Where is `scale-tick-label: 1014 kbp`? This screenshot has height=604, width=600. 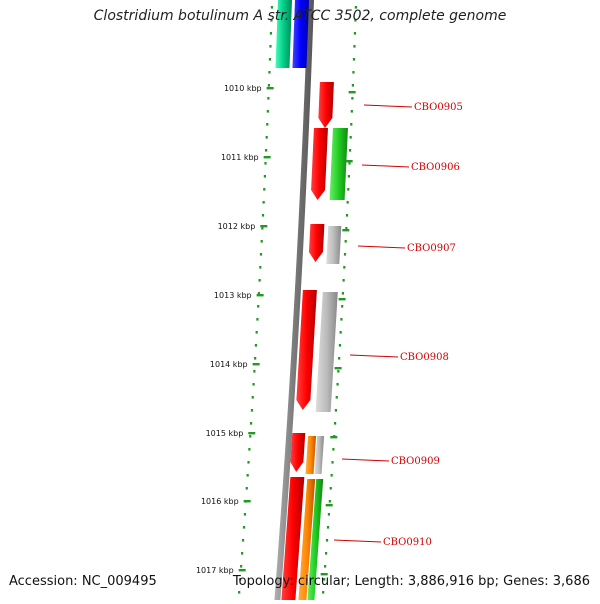
scale-tick-label: 1014 kbp is located at coordinates (229, 364).